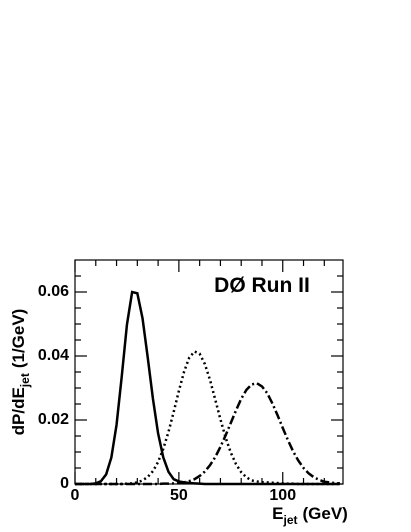 This screenshot has width=411, height=532. What do you see at coordinates (179, 495) in the screenshot?
I see `x-tick-label: 50` at bounding box center [179, 495].